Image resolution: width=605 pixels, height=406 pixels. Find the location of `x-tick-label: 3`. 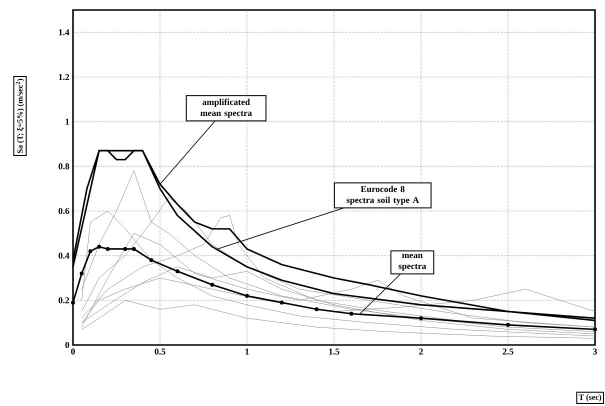

x-tick-label: 3 is located at coordinates (595, 351).